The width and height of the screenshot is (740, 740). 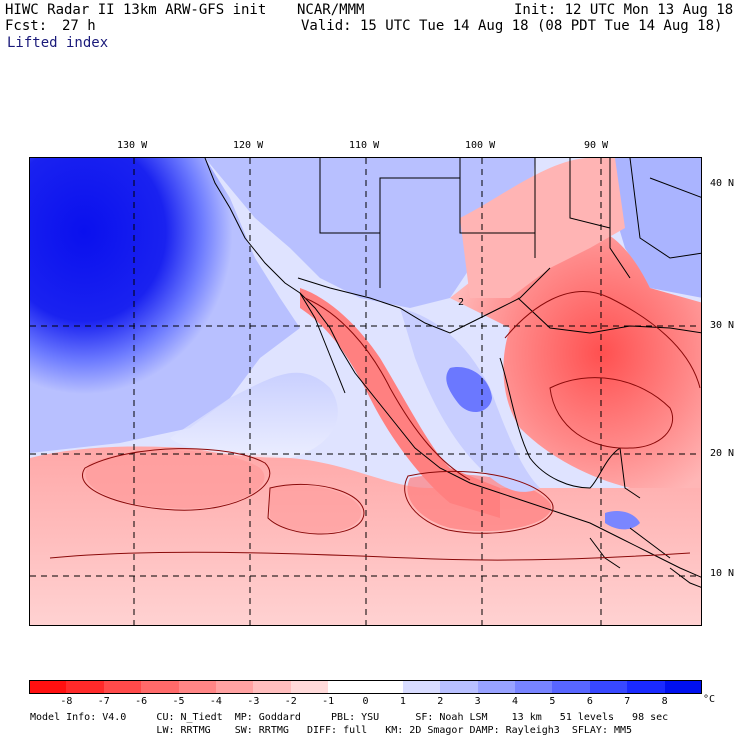 I want to click on fcst-value: 27 h, so click(x=79, y=26).